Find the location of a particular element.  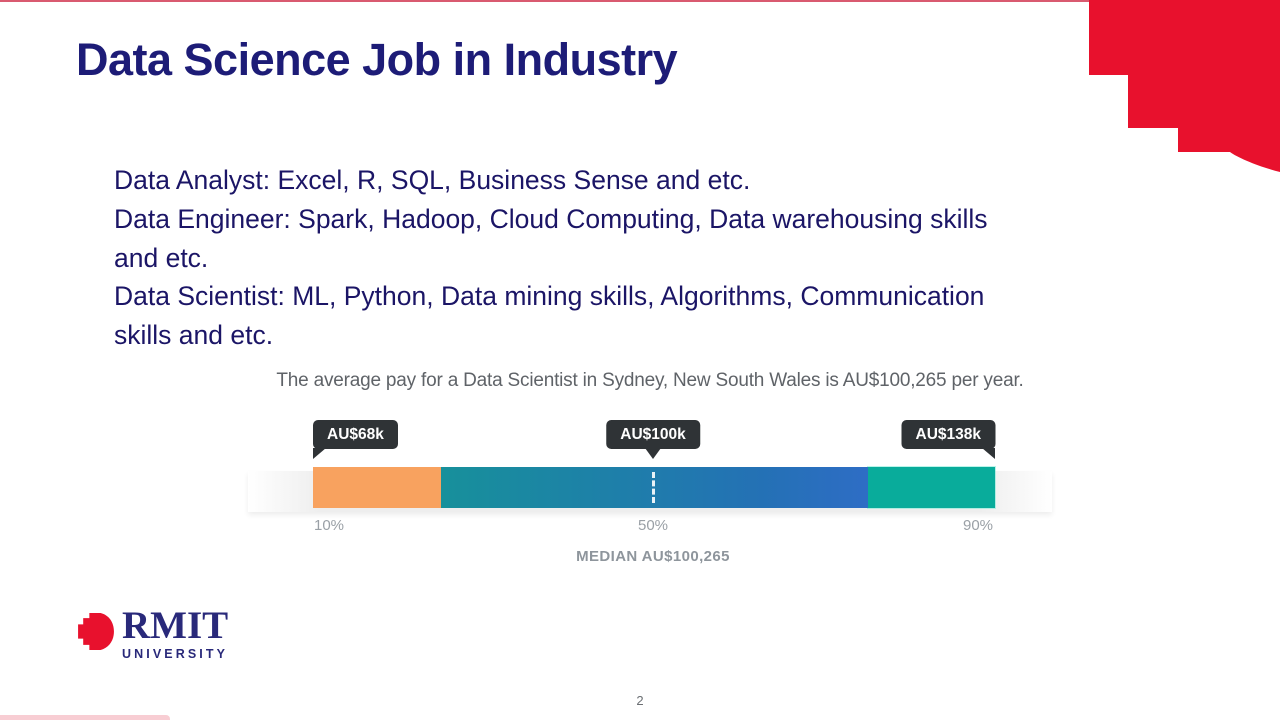

corner-accent-shape is located at coordinates (1184, 86).